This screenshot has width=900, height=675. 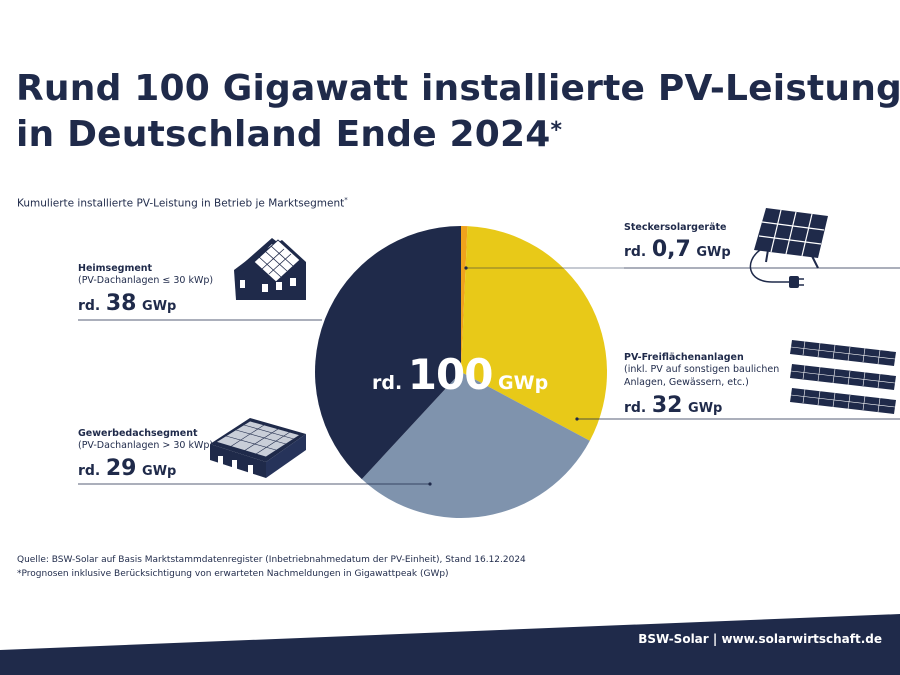 I want to click on segment-label-stecker: Steckersolargeräte rd. 0,7 GWp, so click(x=677, y=242).